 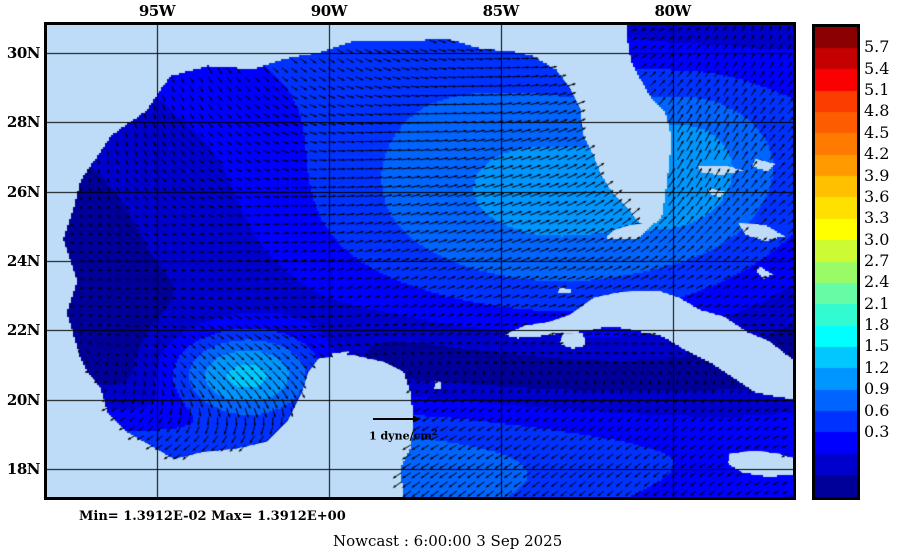 What do you see at coordinates (877, 196) in the screenshot?
I see `colorbar-tick-3-6: 3.6` at bounding box center [877, 196].